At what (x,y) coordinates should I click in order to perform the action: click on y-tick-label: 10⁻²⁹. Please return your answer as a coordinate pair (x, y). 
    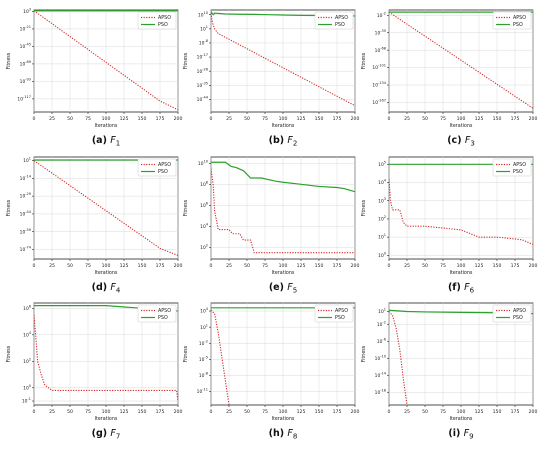
    Looking at the image, I should click on (25, 196).